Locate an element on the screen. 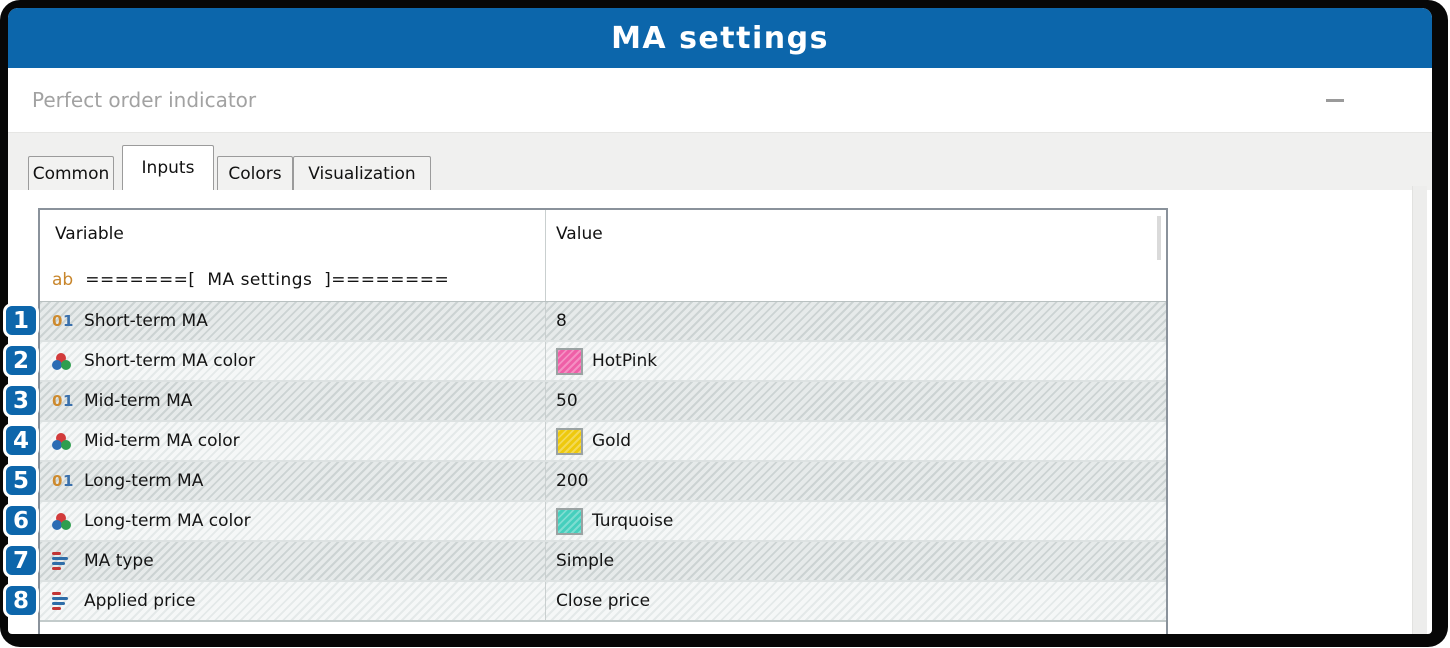  tab-visualization: Visualization is located at coordinates (362, 173).